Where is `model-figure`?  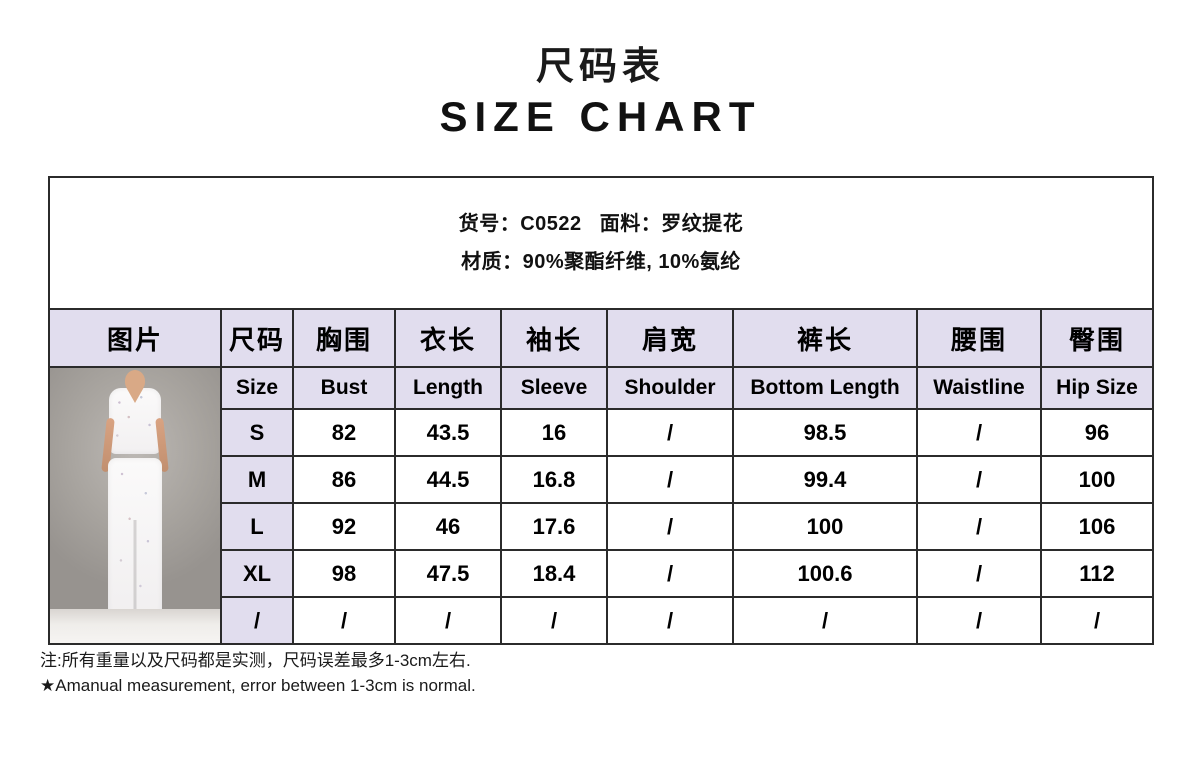 model-figure is located at coordinates (135, 501).